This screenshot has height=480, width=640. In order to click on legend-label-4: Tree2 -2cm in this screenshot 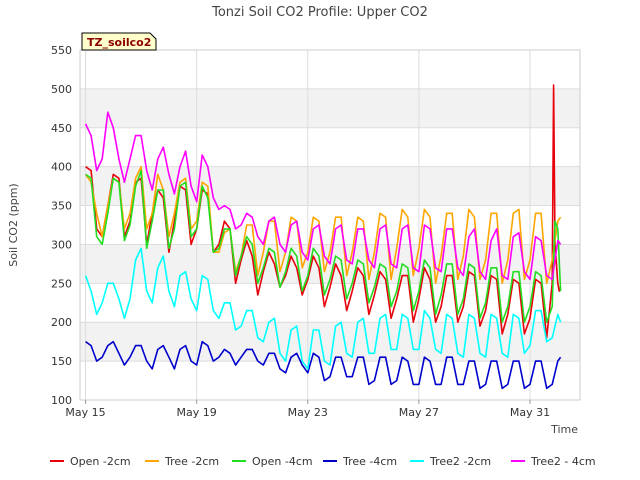, I will do `click(460, 461)`.